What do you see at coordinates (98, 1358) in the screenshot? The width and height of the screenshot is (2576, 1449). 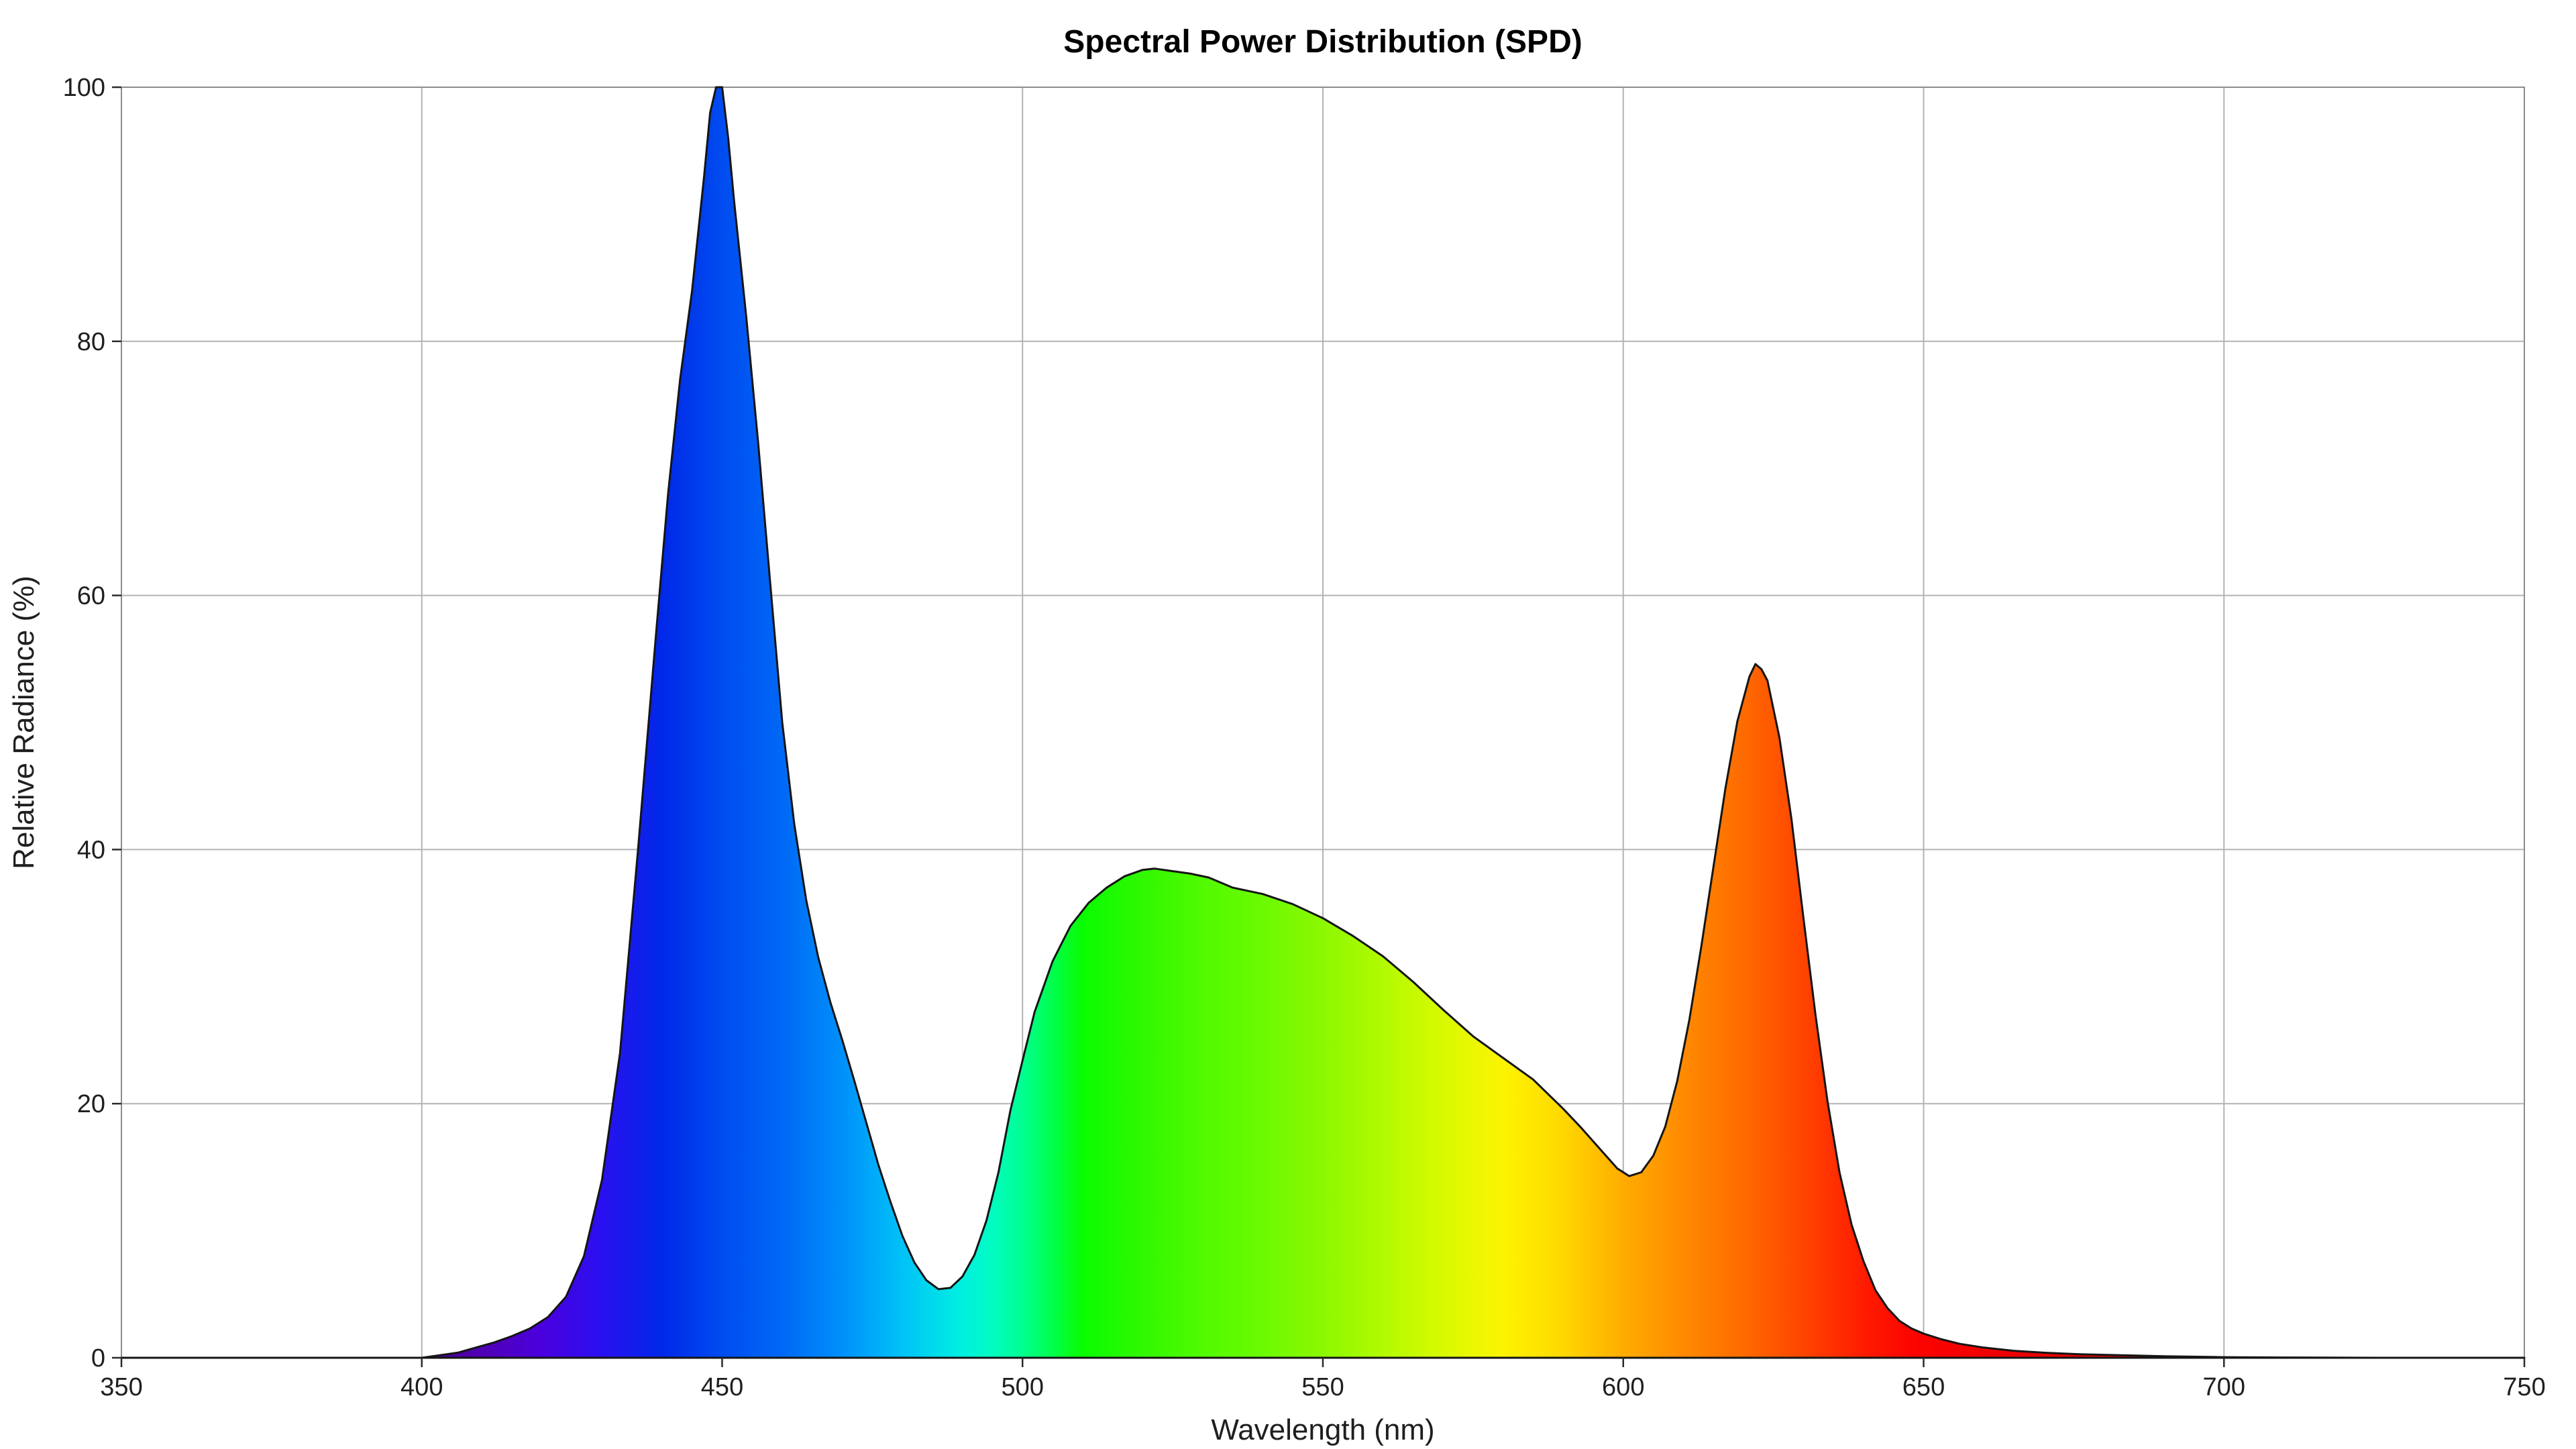 I see `y-tick-label: 0` at bounding box center [98, 1358].